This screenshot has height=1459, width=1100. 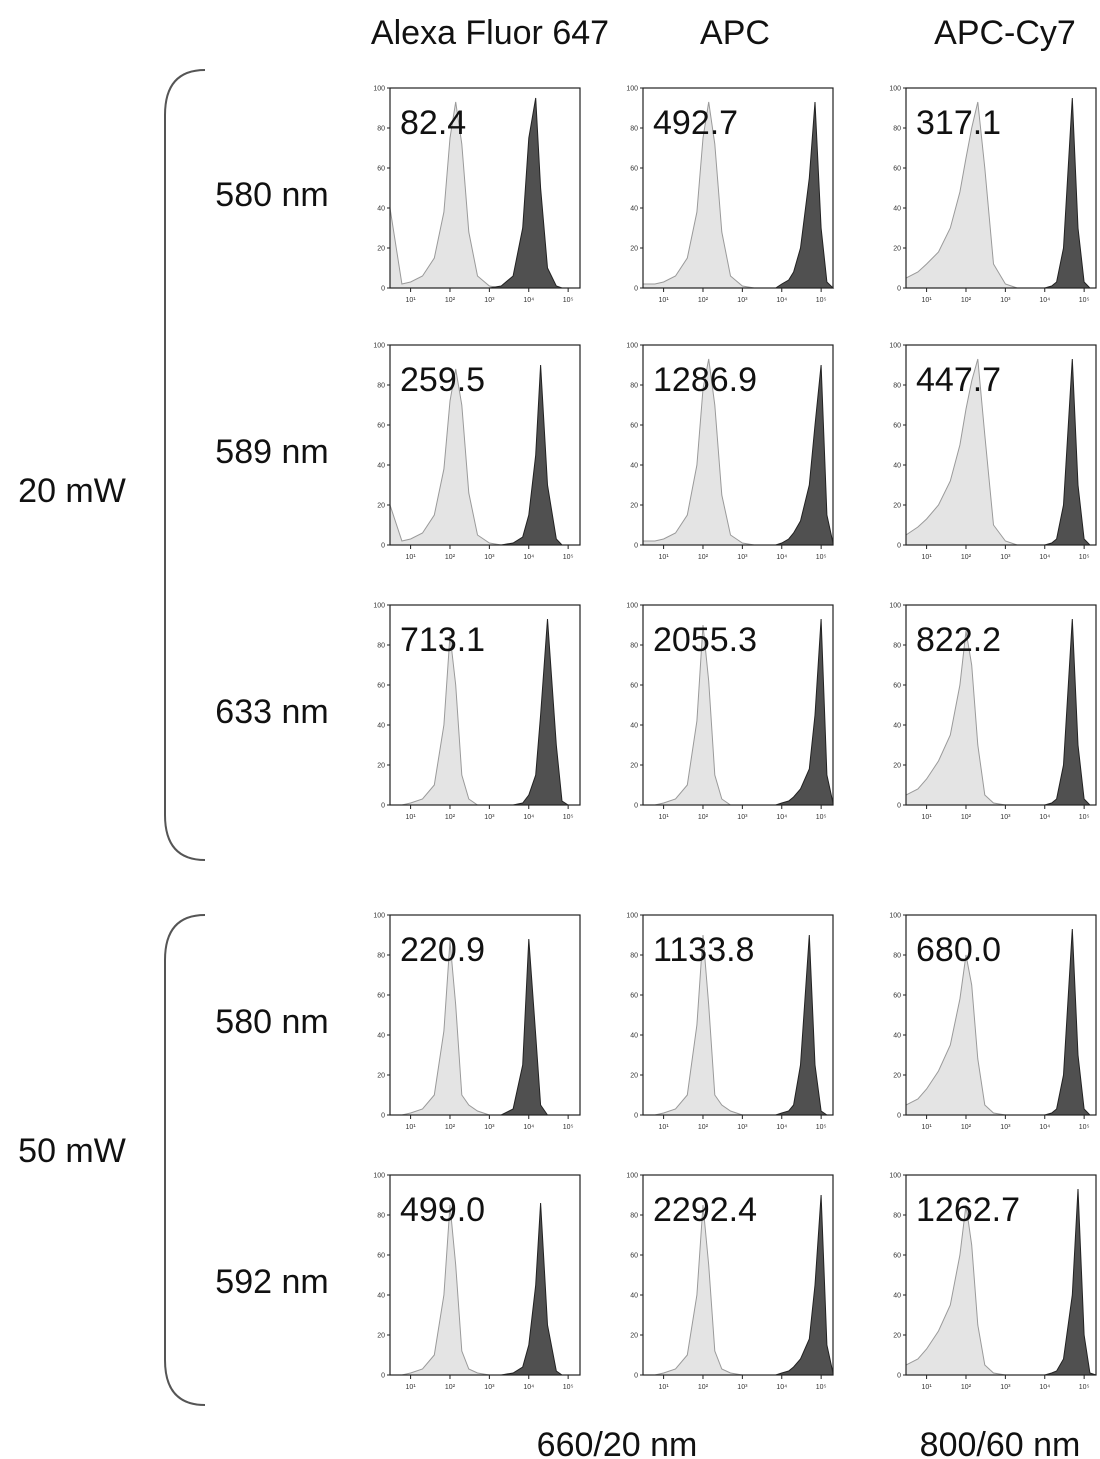 What do you see at coordinates (695, 123) in the screenshot?
I see `value-annotation: 492.7` at bounding box center [695, 123].